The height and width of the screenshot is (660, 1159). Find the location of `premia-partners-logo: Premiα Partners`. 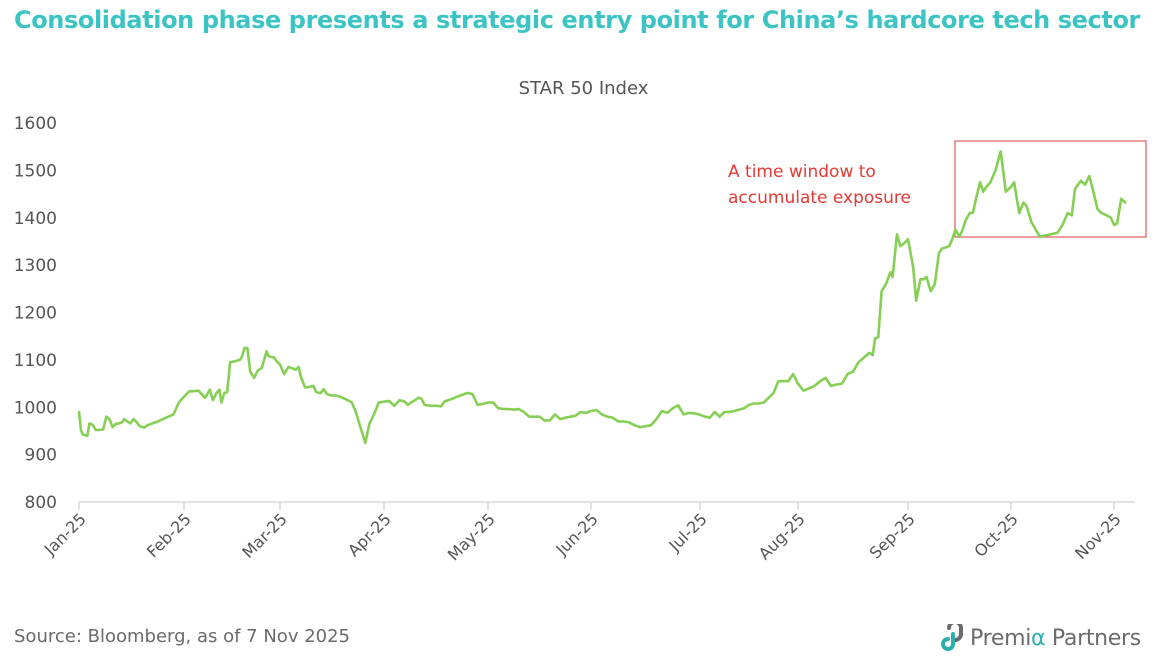

premia-partners-logo: Premiα Partners is located at coordinates (1040, 638).